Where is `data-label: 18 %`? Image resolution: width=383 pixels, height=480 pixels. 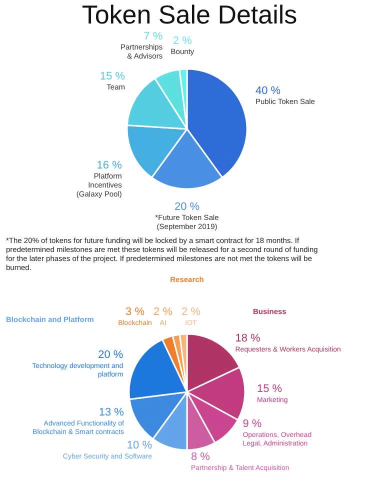 data-label: 18 % is located at coordinates (248, 338).